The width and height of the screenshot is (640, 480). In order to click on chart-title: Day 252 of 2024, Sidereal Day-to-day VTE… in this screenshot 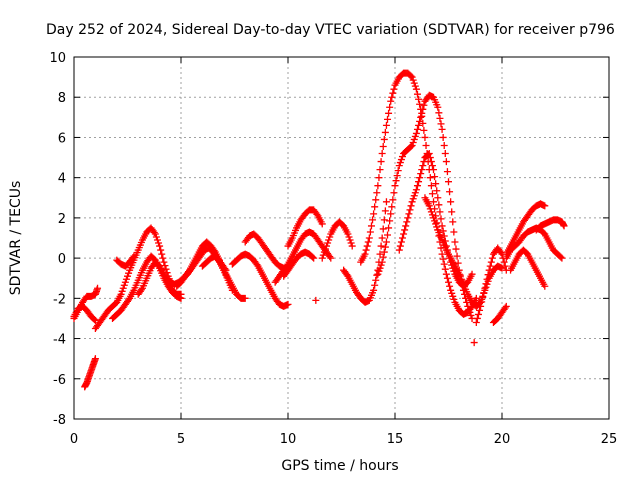, I will do `click(330, 30)`.